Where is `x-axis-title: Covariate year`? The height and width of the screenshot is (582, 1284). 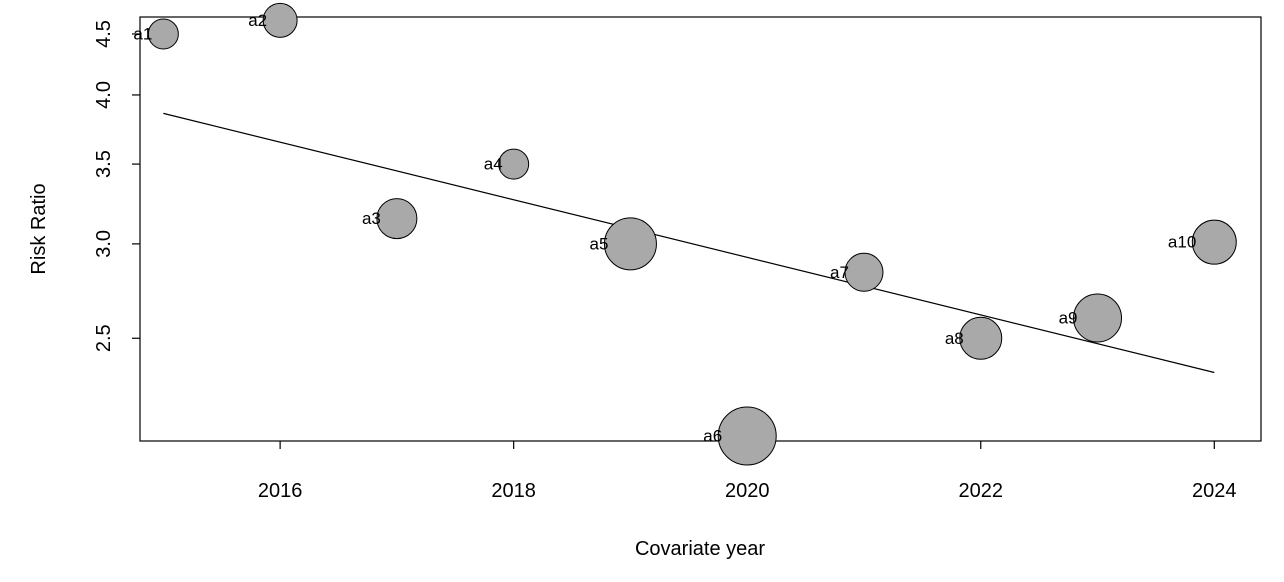
x-axis-title: Covariate year is located at coordinates (700, 549).